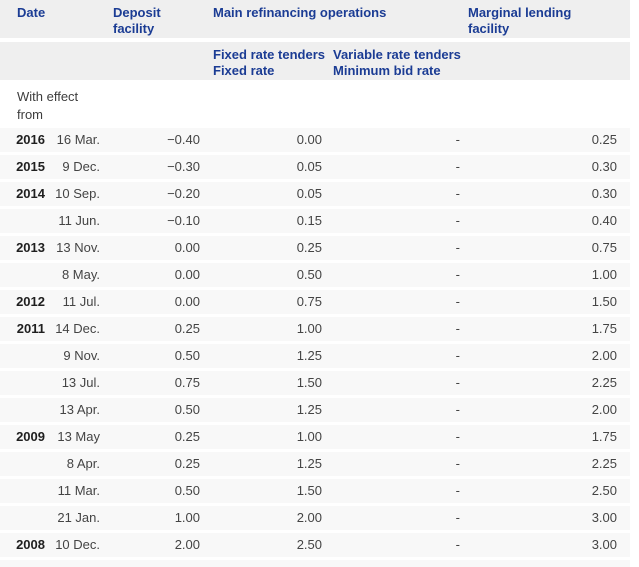  Describe the element at coordinates (187, 544) in the screenshot. I see `cell-deposit-facility: 2.00` at that location.